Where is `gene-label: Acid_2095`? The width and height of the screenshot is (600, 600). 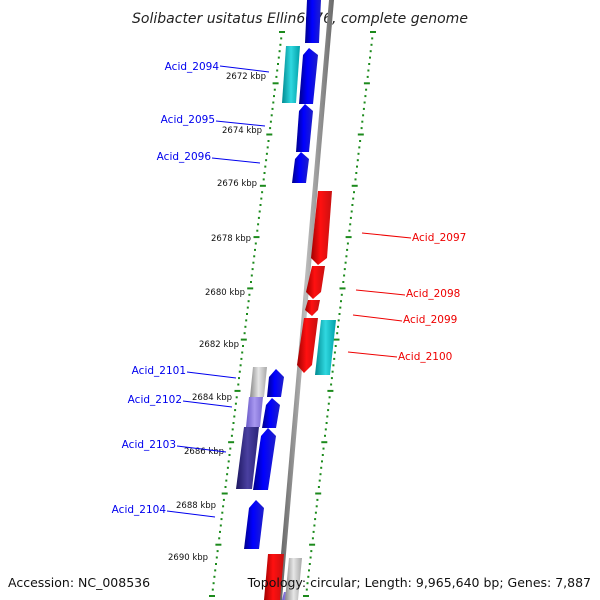 gene-label: Acid_2095 is located at coordinates (188, 120).